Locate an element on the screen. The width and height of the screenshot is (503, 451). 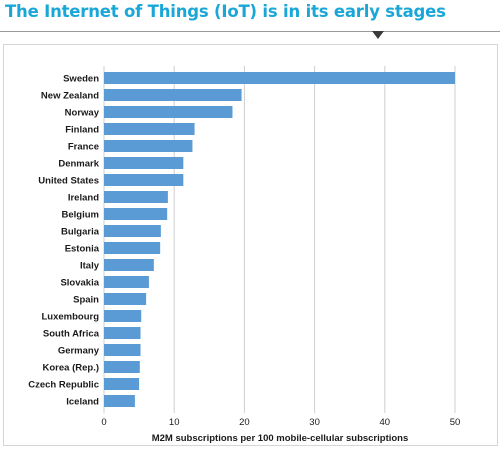
x-tick-label: 20 is located at coordinates (244, 422).